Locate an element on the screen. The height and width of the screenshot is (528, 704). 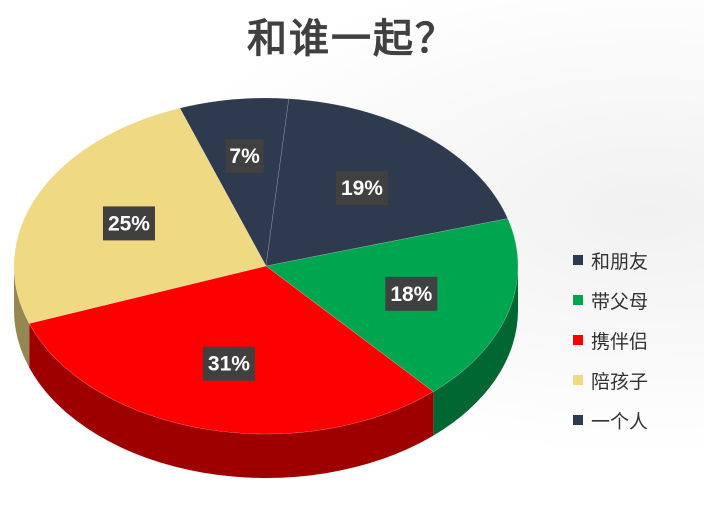
legend: 和朋友带父母携伴侣陪孩子一个人 is located at coordinates (610, 340).